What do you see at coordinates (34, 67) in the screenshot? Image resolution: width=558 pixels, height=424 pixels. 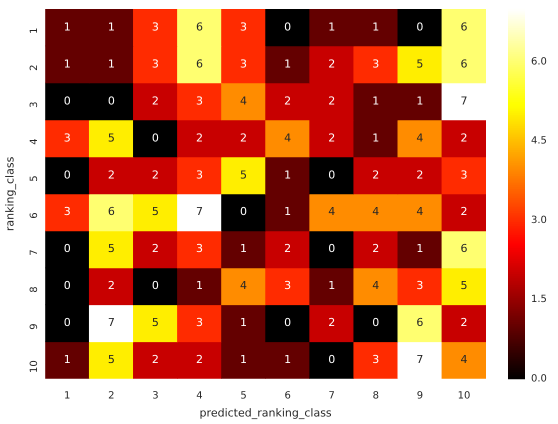 I see `y-tick-label: 2` at bounding box center [34, 67].